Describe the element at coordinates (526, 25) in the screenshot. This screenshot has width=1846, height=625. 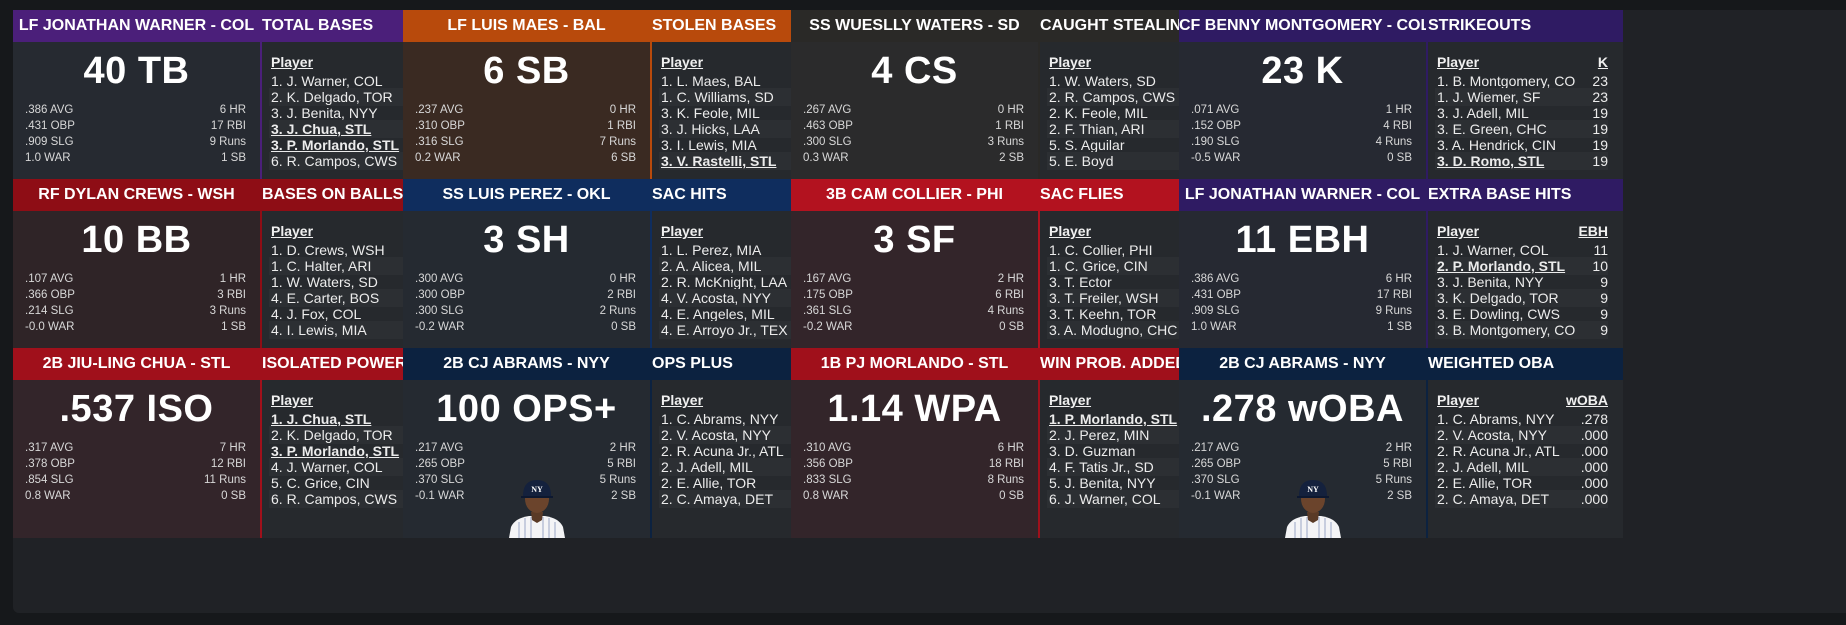
I see `player-title: LF LUIS MAES - BAL` at that location.